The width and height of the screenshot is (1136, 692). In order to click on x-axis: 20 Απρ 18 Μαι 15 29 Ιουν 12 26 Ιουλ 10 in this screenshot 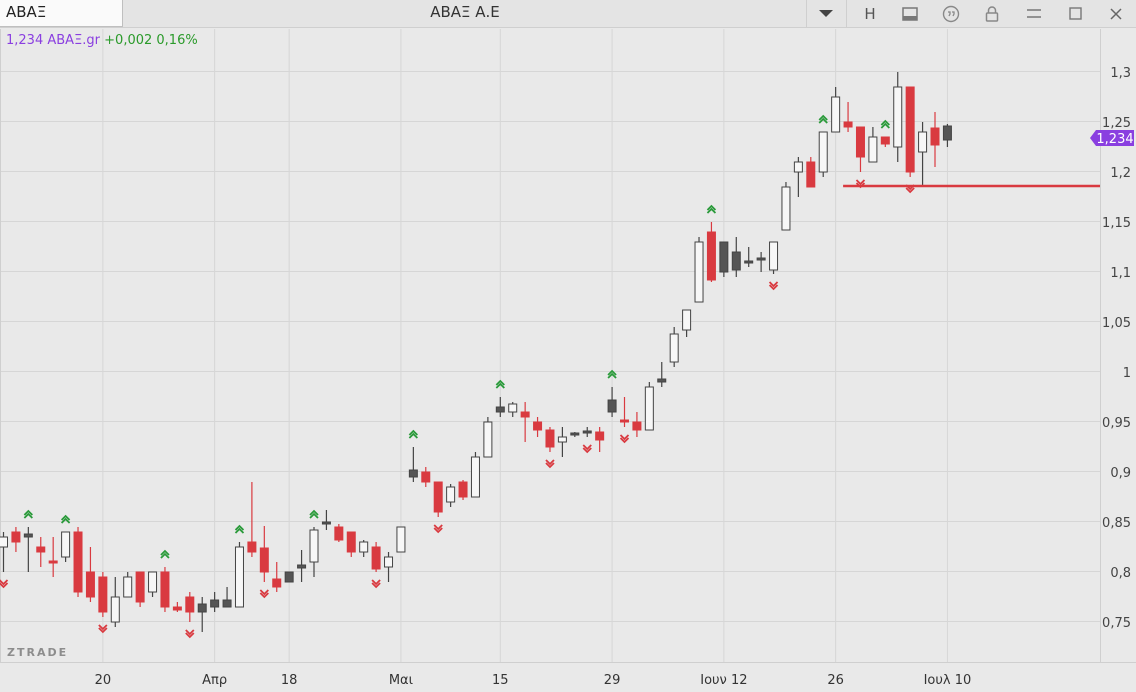, I will do `click(533, 680)`.